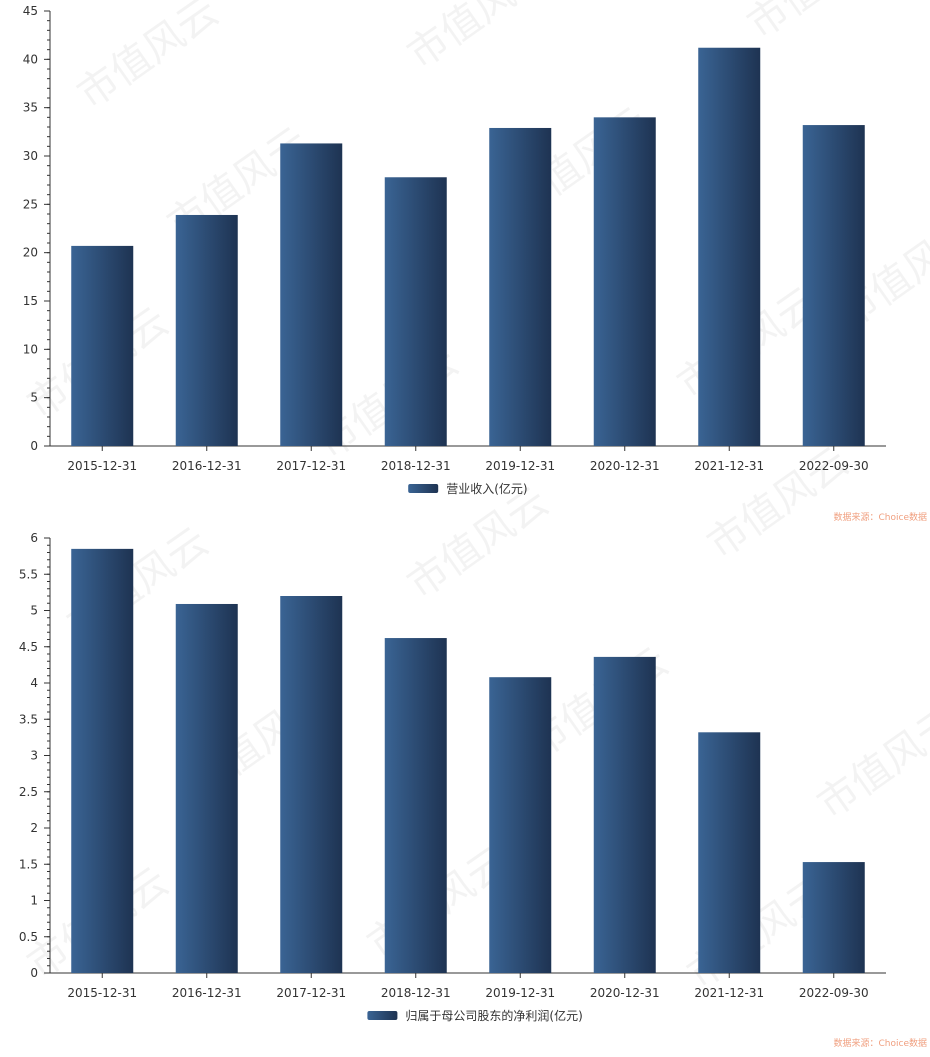 The width and height of the screenshot is (930, 1057). I want to click on y-tick-label: 3, so click(34, 756).